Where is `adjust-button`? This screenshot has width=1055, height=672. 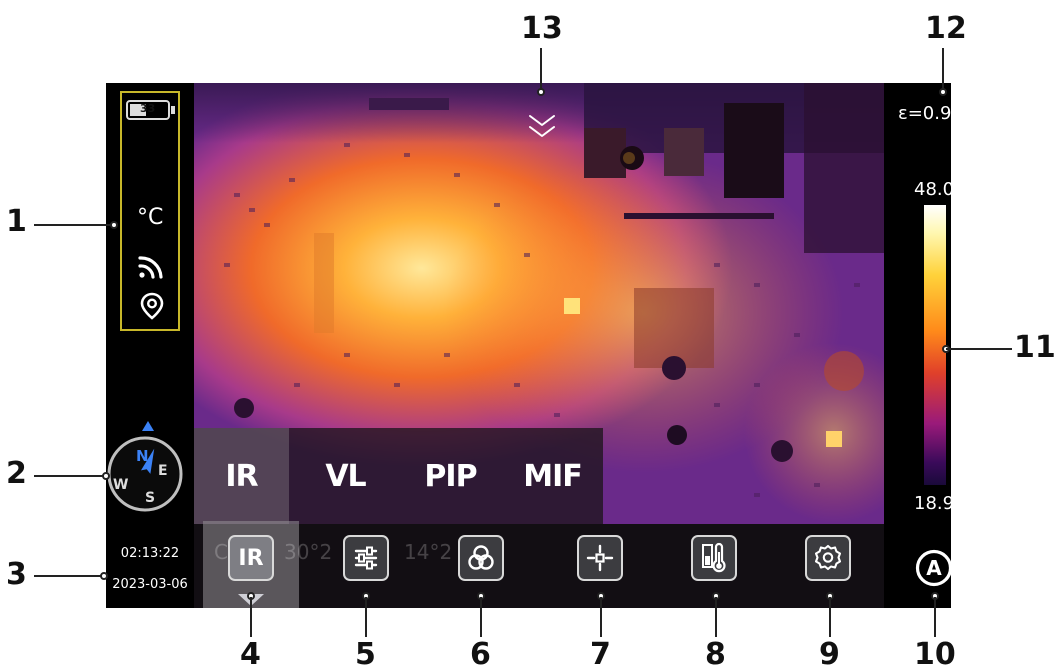 adjust-button is located at coordinates (366, 558).